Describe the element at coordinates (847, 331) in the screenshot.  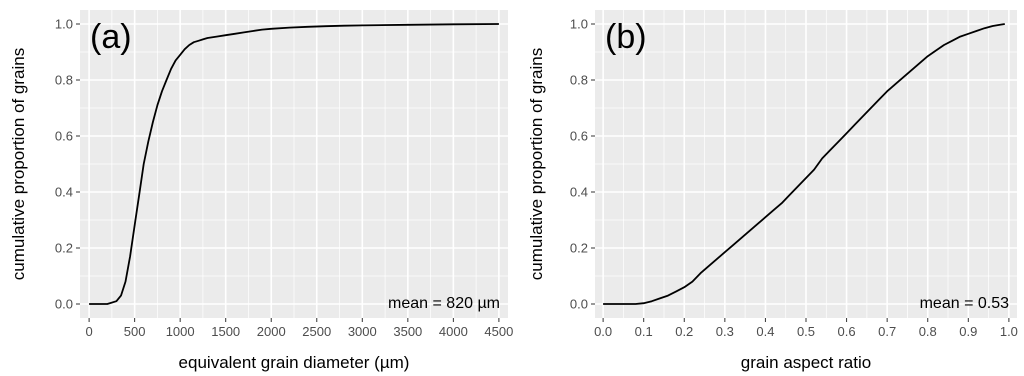
I see `x-tick-label: 0.6` at that location.